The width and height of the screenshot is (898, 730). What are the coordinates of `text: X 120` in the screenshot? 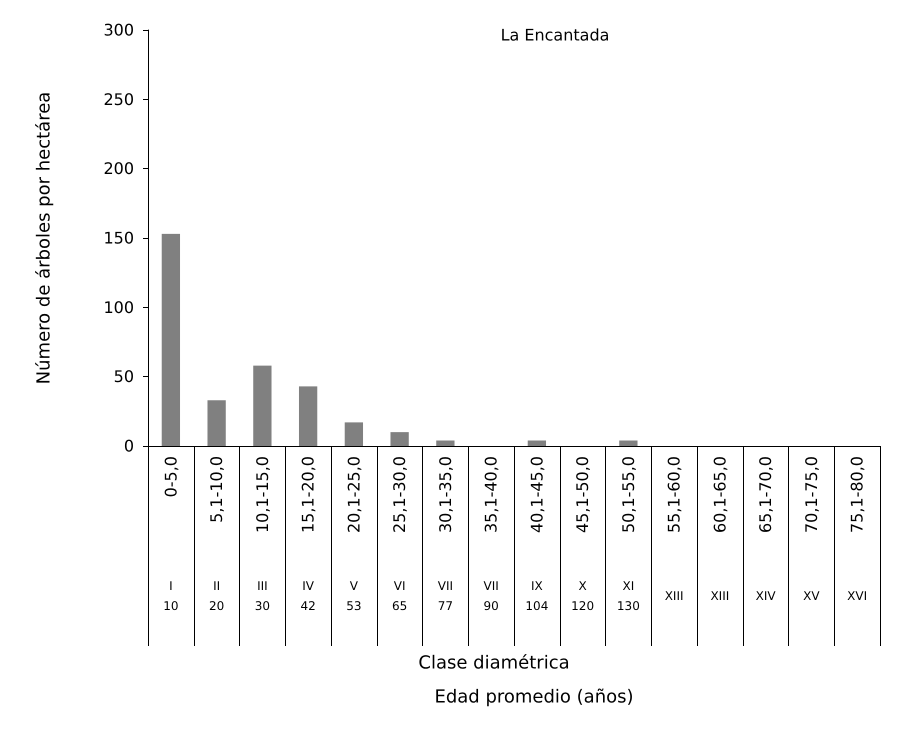 It's located at (582, 596).